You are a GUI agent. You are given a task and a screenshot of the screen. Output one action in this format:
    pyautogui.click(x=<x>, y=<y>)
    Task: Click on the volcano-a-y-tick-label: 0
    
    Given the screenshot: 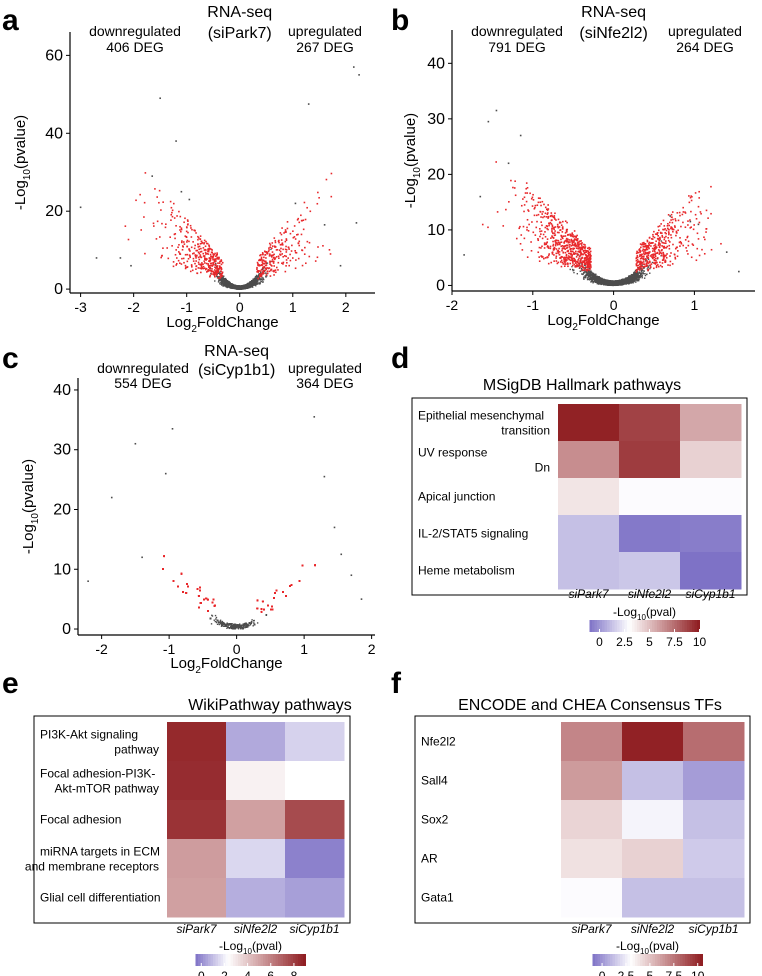 What is the action you would take?
    pyautogui.click(x=58, y=289)
    